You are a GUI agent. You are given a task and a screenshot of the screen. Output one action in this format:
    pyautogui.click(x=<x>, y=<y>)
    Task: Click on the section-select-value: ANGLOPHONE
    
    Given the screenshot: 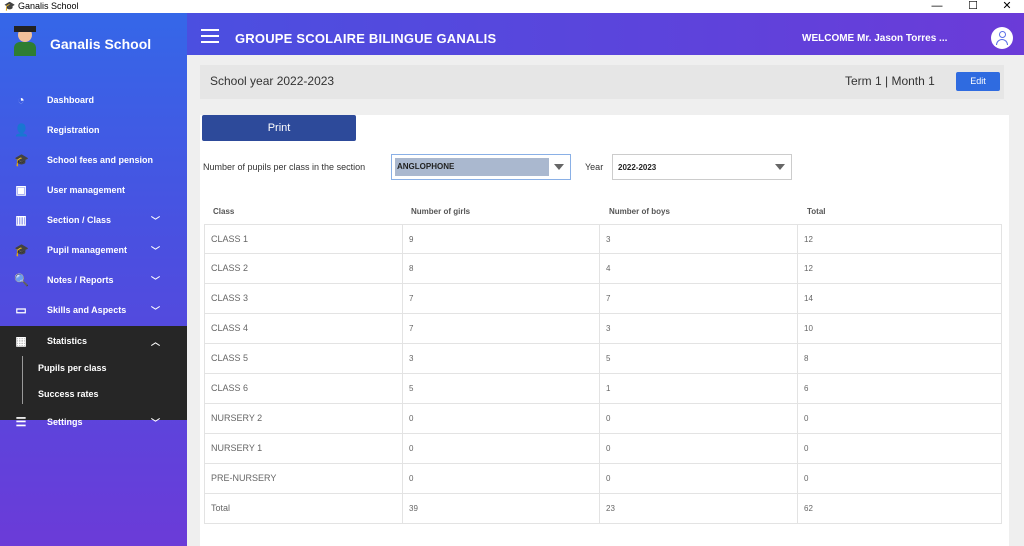 What is the action you would take?
    pyautogui.click(x=472, y=167)
    